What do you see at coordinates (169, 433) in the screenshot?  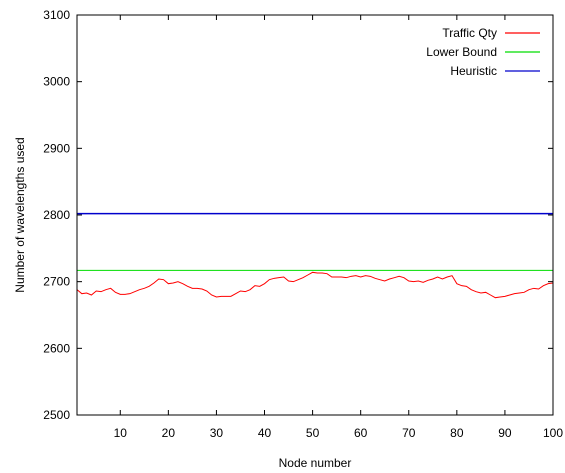 I see `x-tick-label: 20` at bounding box center [169, 433].